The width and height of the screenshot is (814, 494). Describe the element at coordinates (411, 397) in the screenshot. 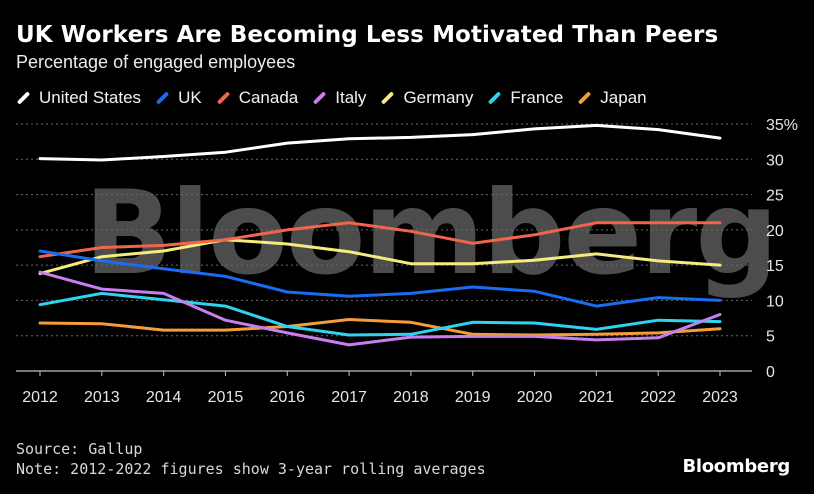

I see `x-tick-label: 2018` at that location.